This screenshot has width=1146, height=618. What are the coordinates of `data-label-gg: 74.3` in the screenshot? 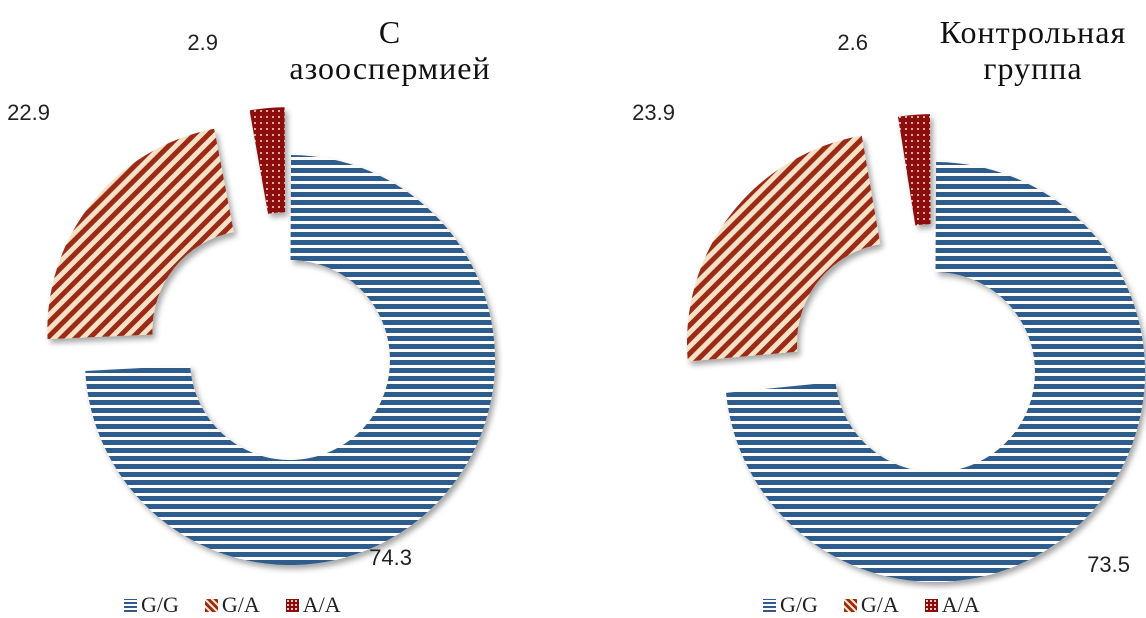 It's located at (390, 557).